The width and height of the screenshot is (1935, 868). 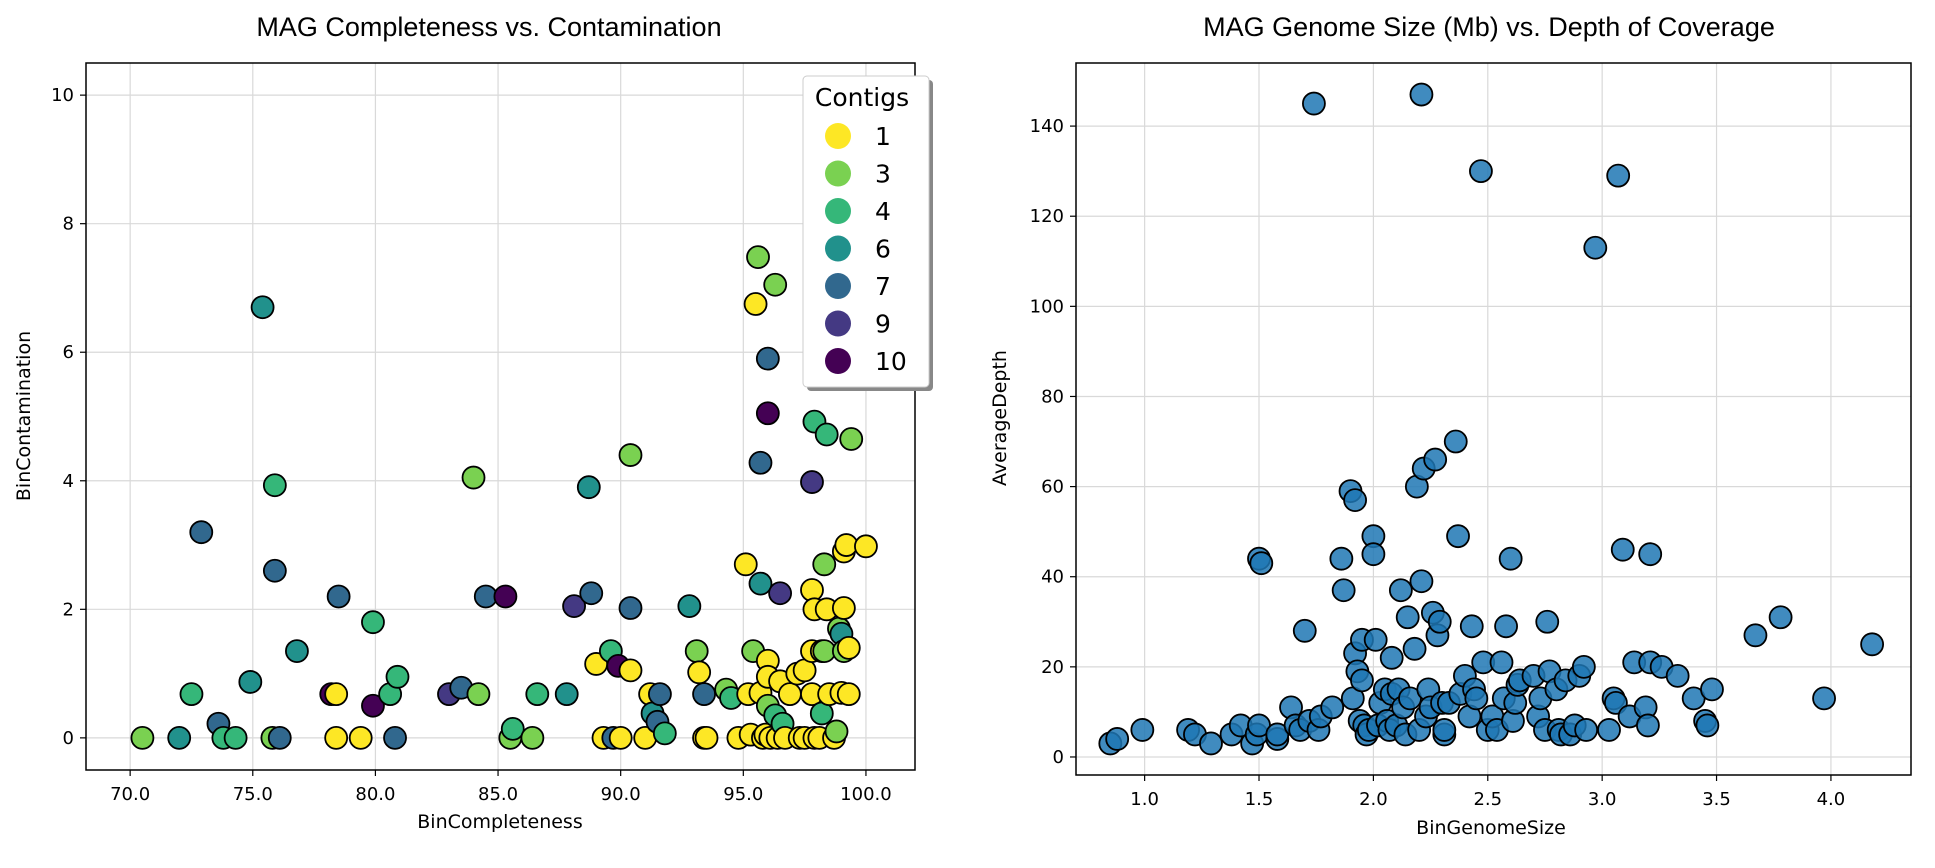 What do you see at coordinates (253, 794) in the screenshot?
I see `left-x-tick-label: 75.0` at bounding box center [253, 794].